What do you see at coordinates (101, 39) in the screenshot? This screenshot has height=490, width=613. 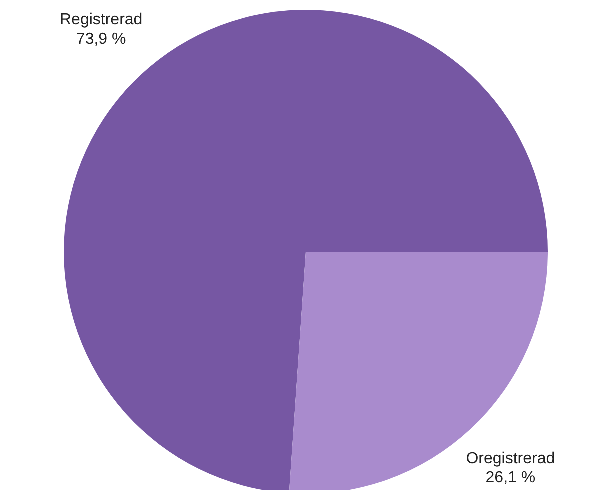 I see `data-label: 73,9 %` at bounding box center [101, 39].